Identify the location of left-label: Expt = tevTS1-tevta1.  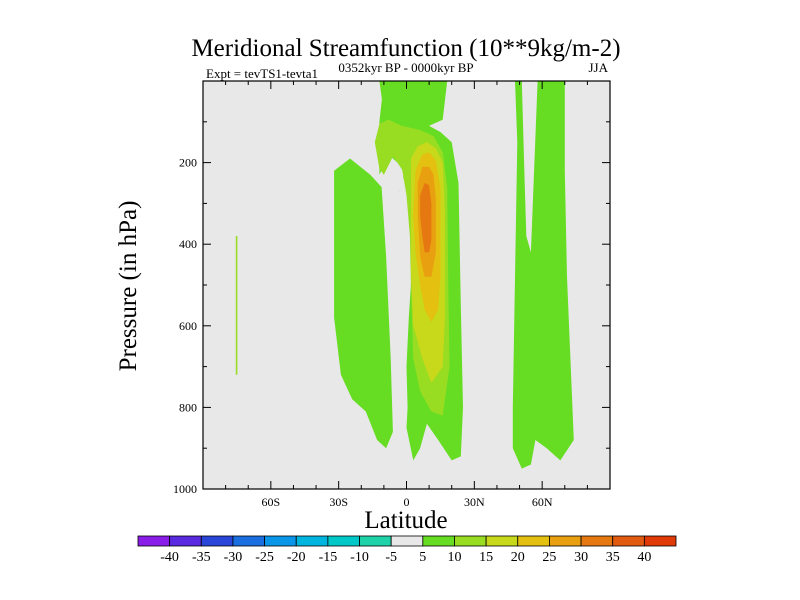
(262, 73).